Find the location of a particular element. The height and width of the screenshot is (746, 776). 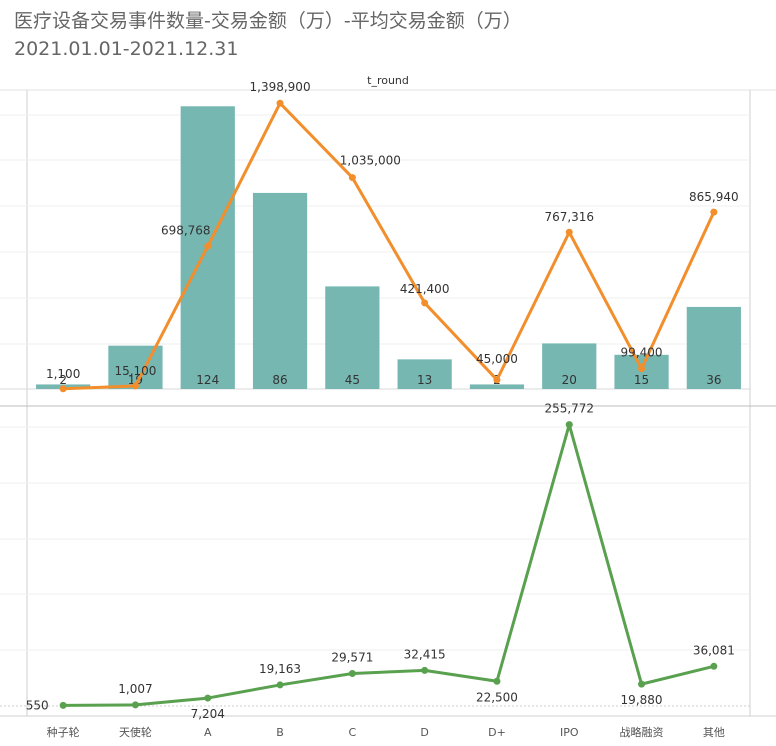

bar-label: 2 is located at coordinates (63, 380).